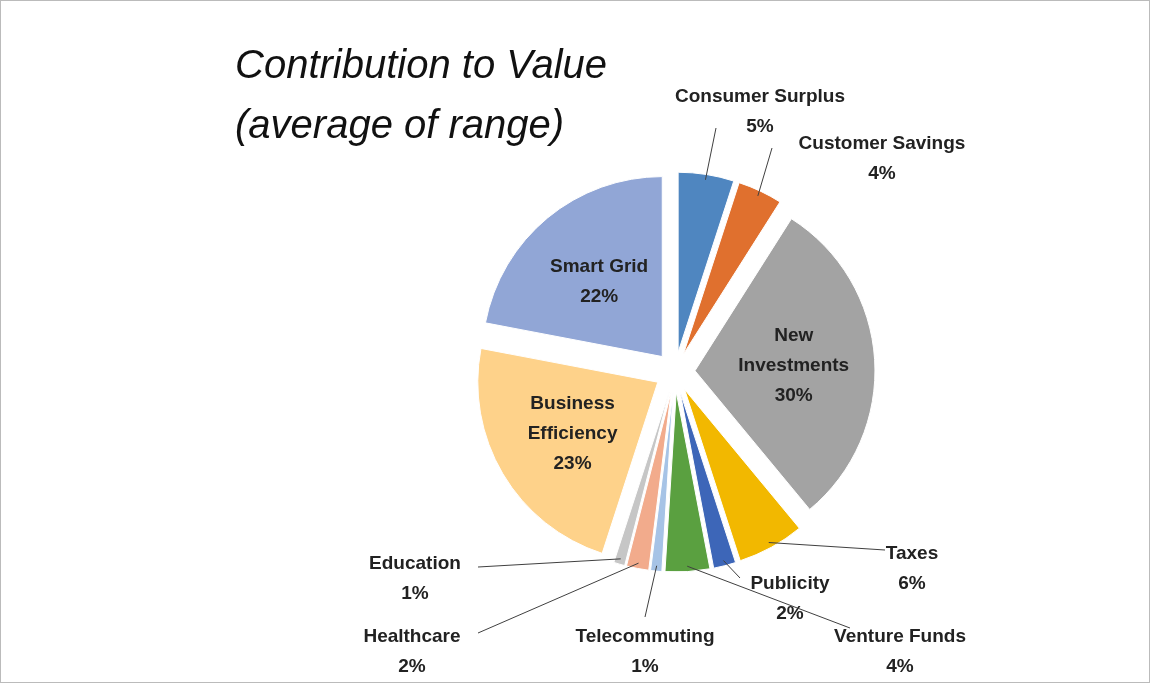 Image resolution: width=1150 pixels, height=683 pixels. What do you see at coordinates (760, 95) in the screenshot?
I see `slice-label: Consumer Surplus` at bounding box center [760, 95].